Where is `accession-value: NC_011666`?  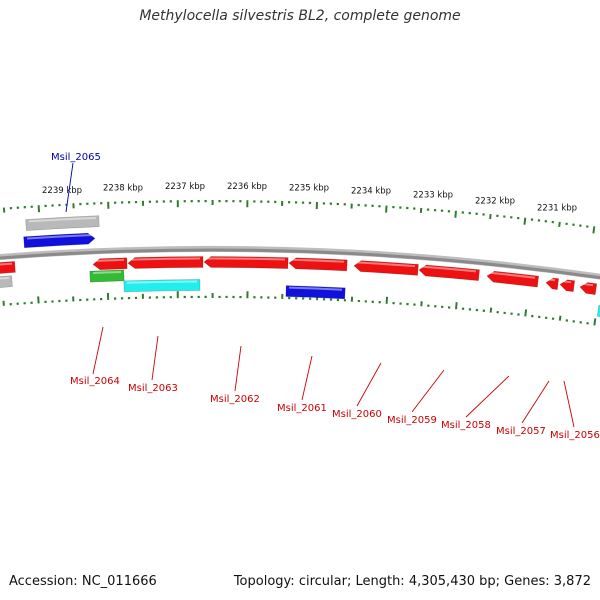
accession-value: NC_011666 is located at coordinates (119, 581).